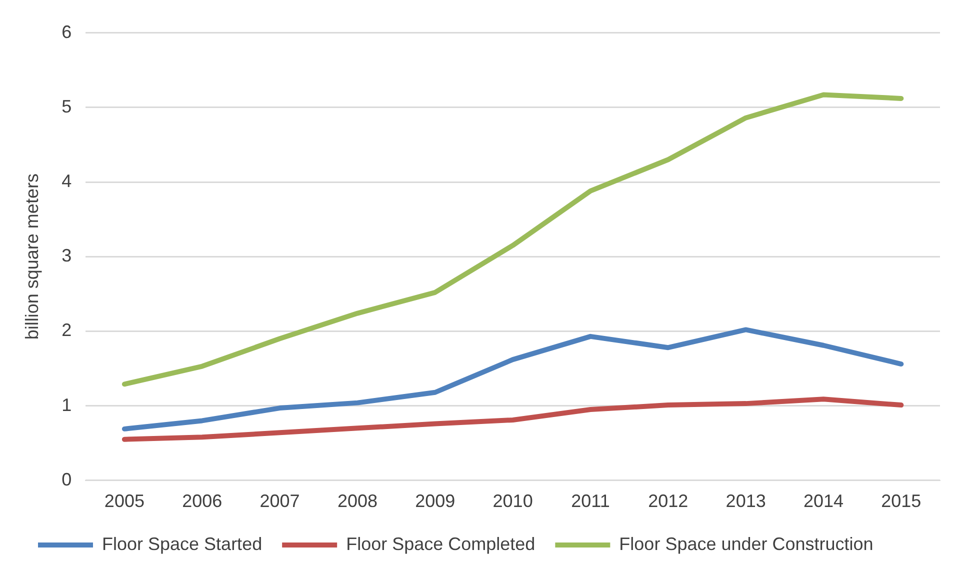  What do you see at coordinates (590, 501) in the screenshot?
I see `x-tick-label: 2011` at bounding box center [590, 501].